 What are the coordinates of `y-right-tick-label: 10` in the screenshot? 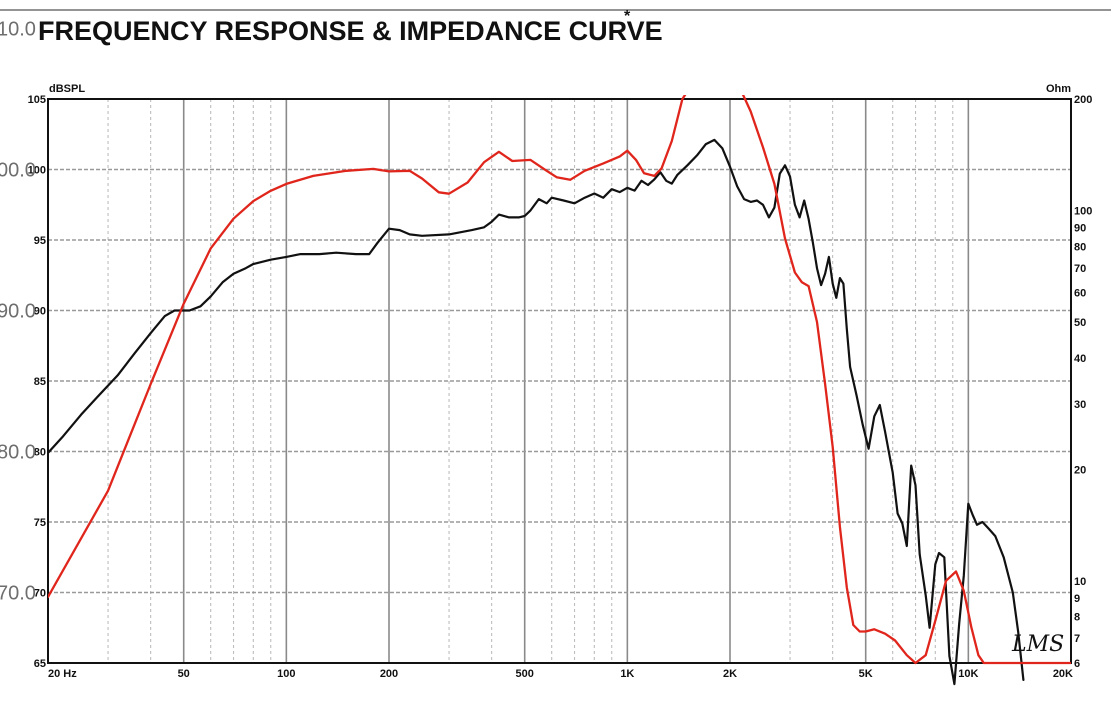 It's located at (1080, 582).